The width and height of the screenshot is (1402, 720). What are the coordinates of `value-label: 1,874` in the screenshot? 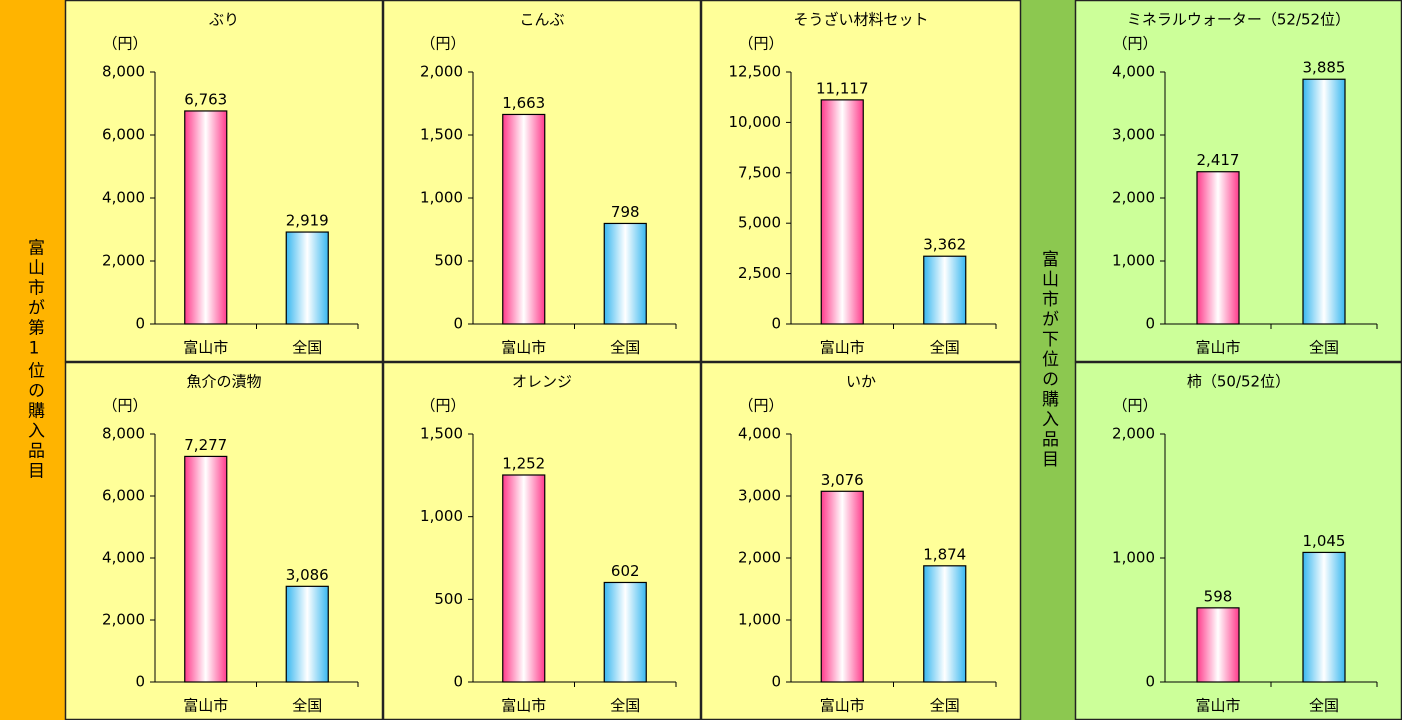 It's located at (944, 554).